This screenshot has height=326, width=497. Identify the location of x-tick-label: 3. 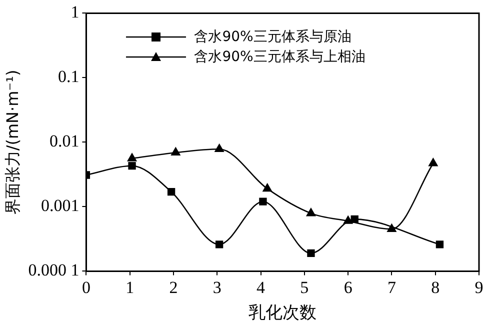
(217, 287).